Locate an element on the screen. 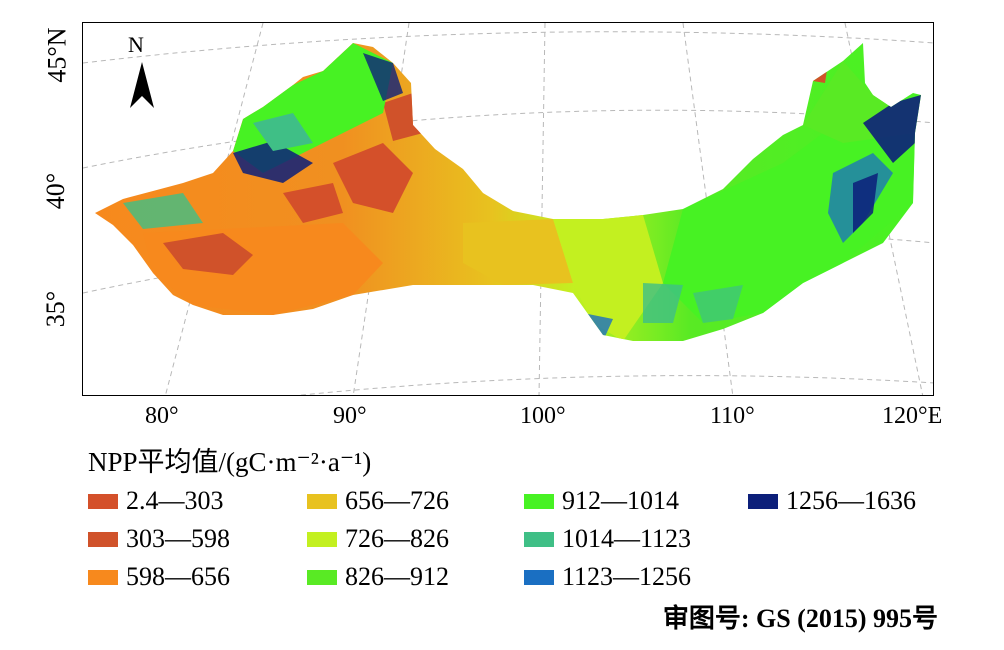 The image size is (1004, 650). legend-item: 826—912 is located at coordinates (378, 576).